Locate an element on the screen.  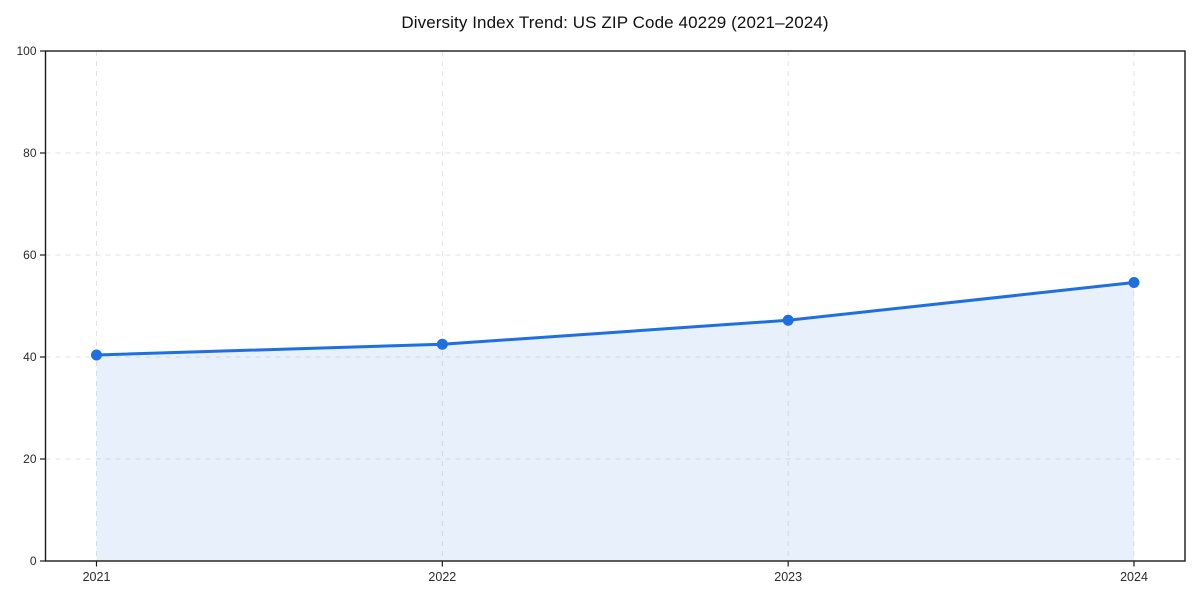
x-tick-label-2023: 2023 is located at coordinates (788, 577).